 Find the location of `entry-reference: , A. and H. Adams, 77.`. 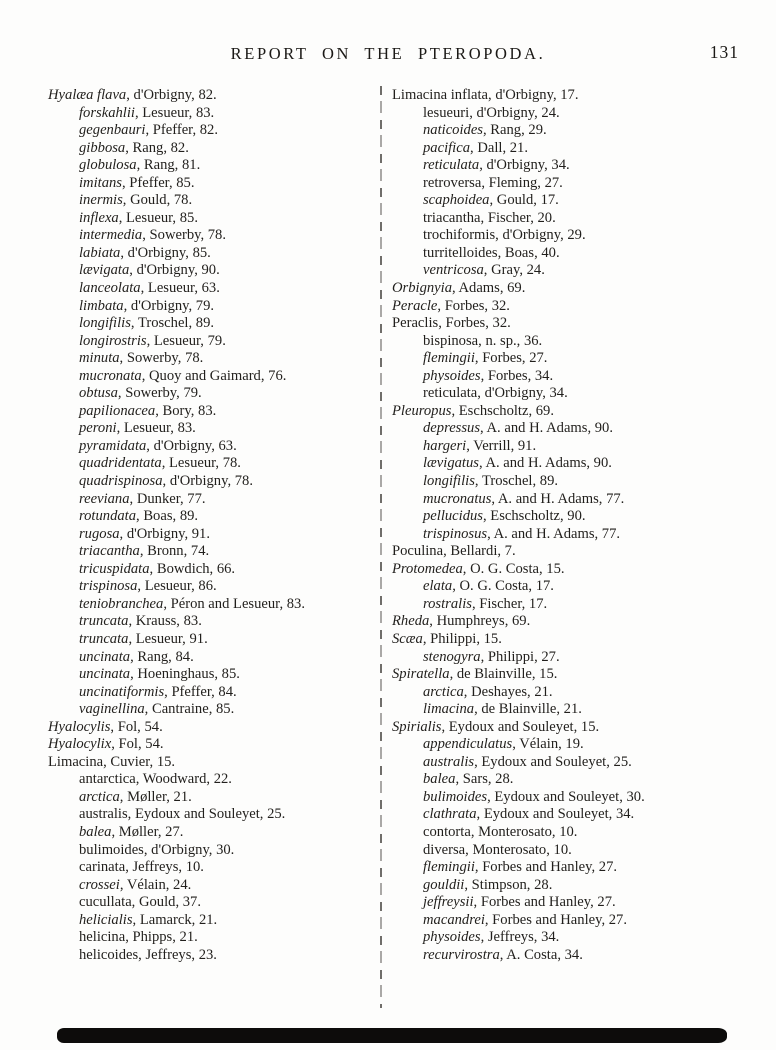

entry-reference: , A. and H. Adams, 77. is located at coordinates (554, 533).